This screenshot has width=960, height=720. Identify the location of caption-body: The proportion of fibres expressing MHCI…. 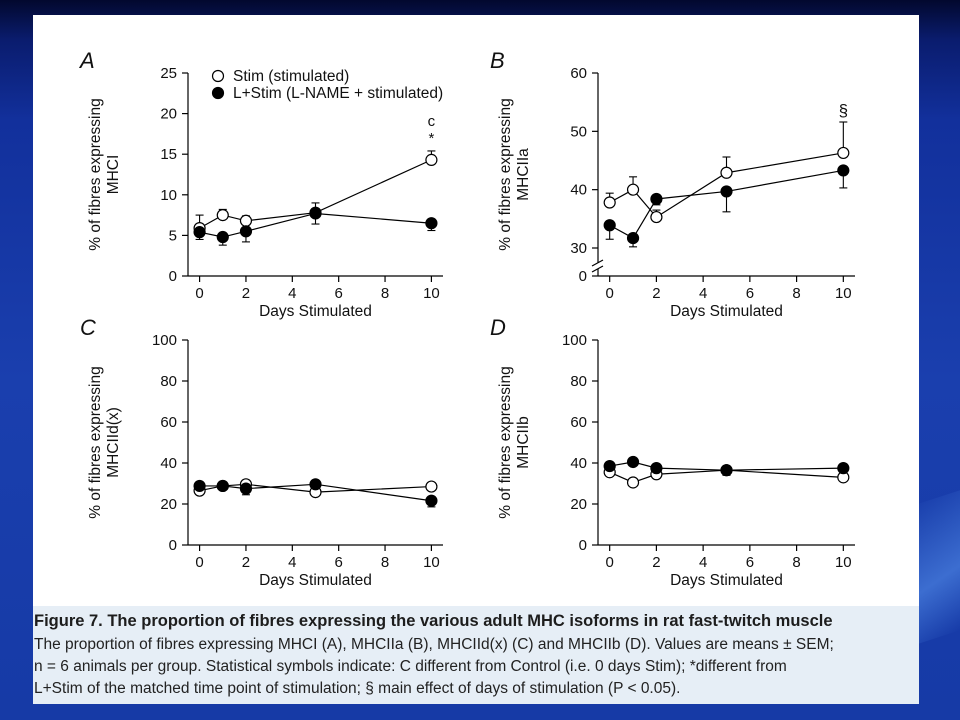
(475, 667).